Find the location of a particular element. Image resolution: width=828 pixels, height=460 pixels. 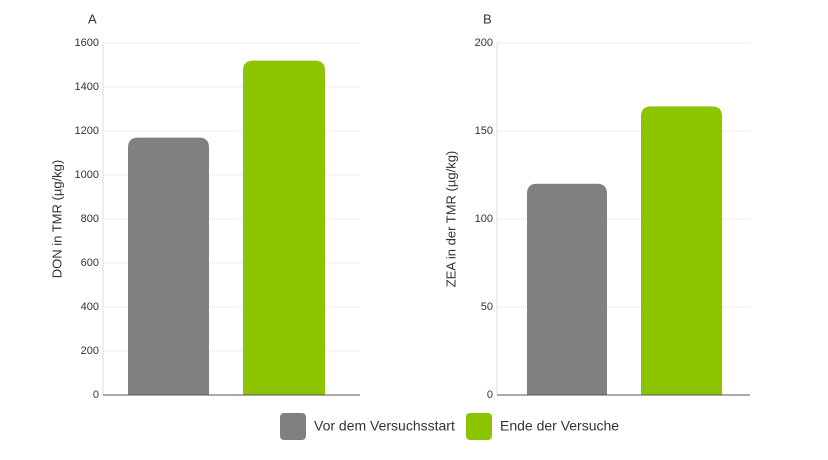

y-tick-label: 600 is located at coordinates (90, 263).